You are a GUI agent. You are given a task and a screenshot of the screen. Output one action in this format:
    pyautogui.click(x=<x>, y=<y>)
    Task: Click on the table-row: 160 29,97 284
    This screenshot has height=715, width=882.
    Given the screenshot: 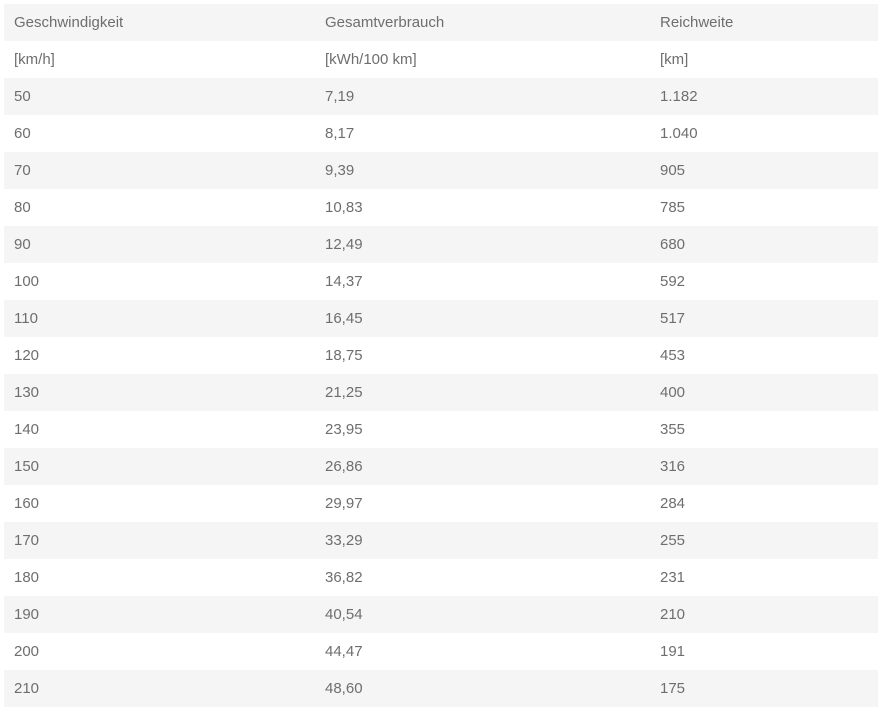 What is the action you would take?
    pyautogui.click(x=441, y=503)
    